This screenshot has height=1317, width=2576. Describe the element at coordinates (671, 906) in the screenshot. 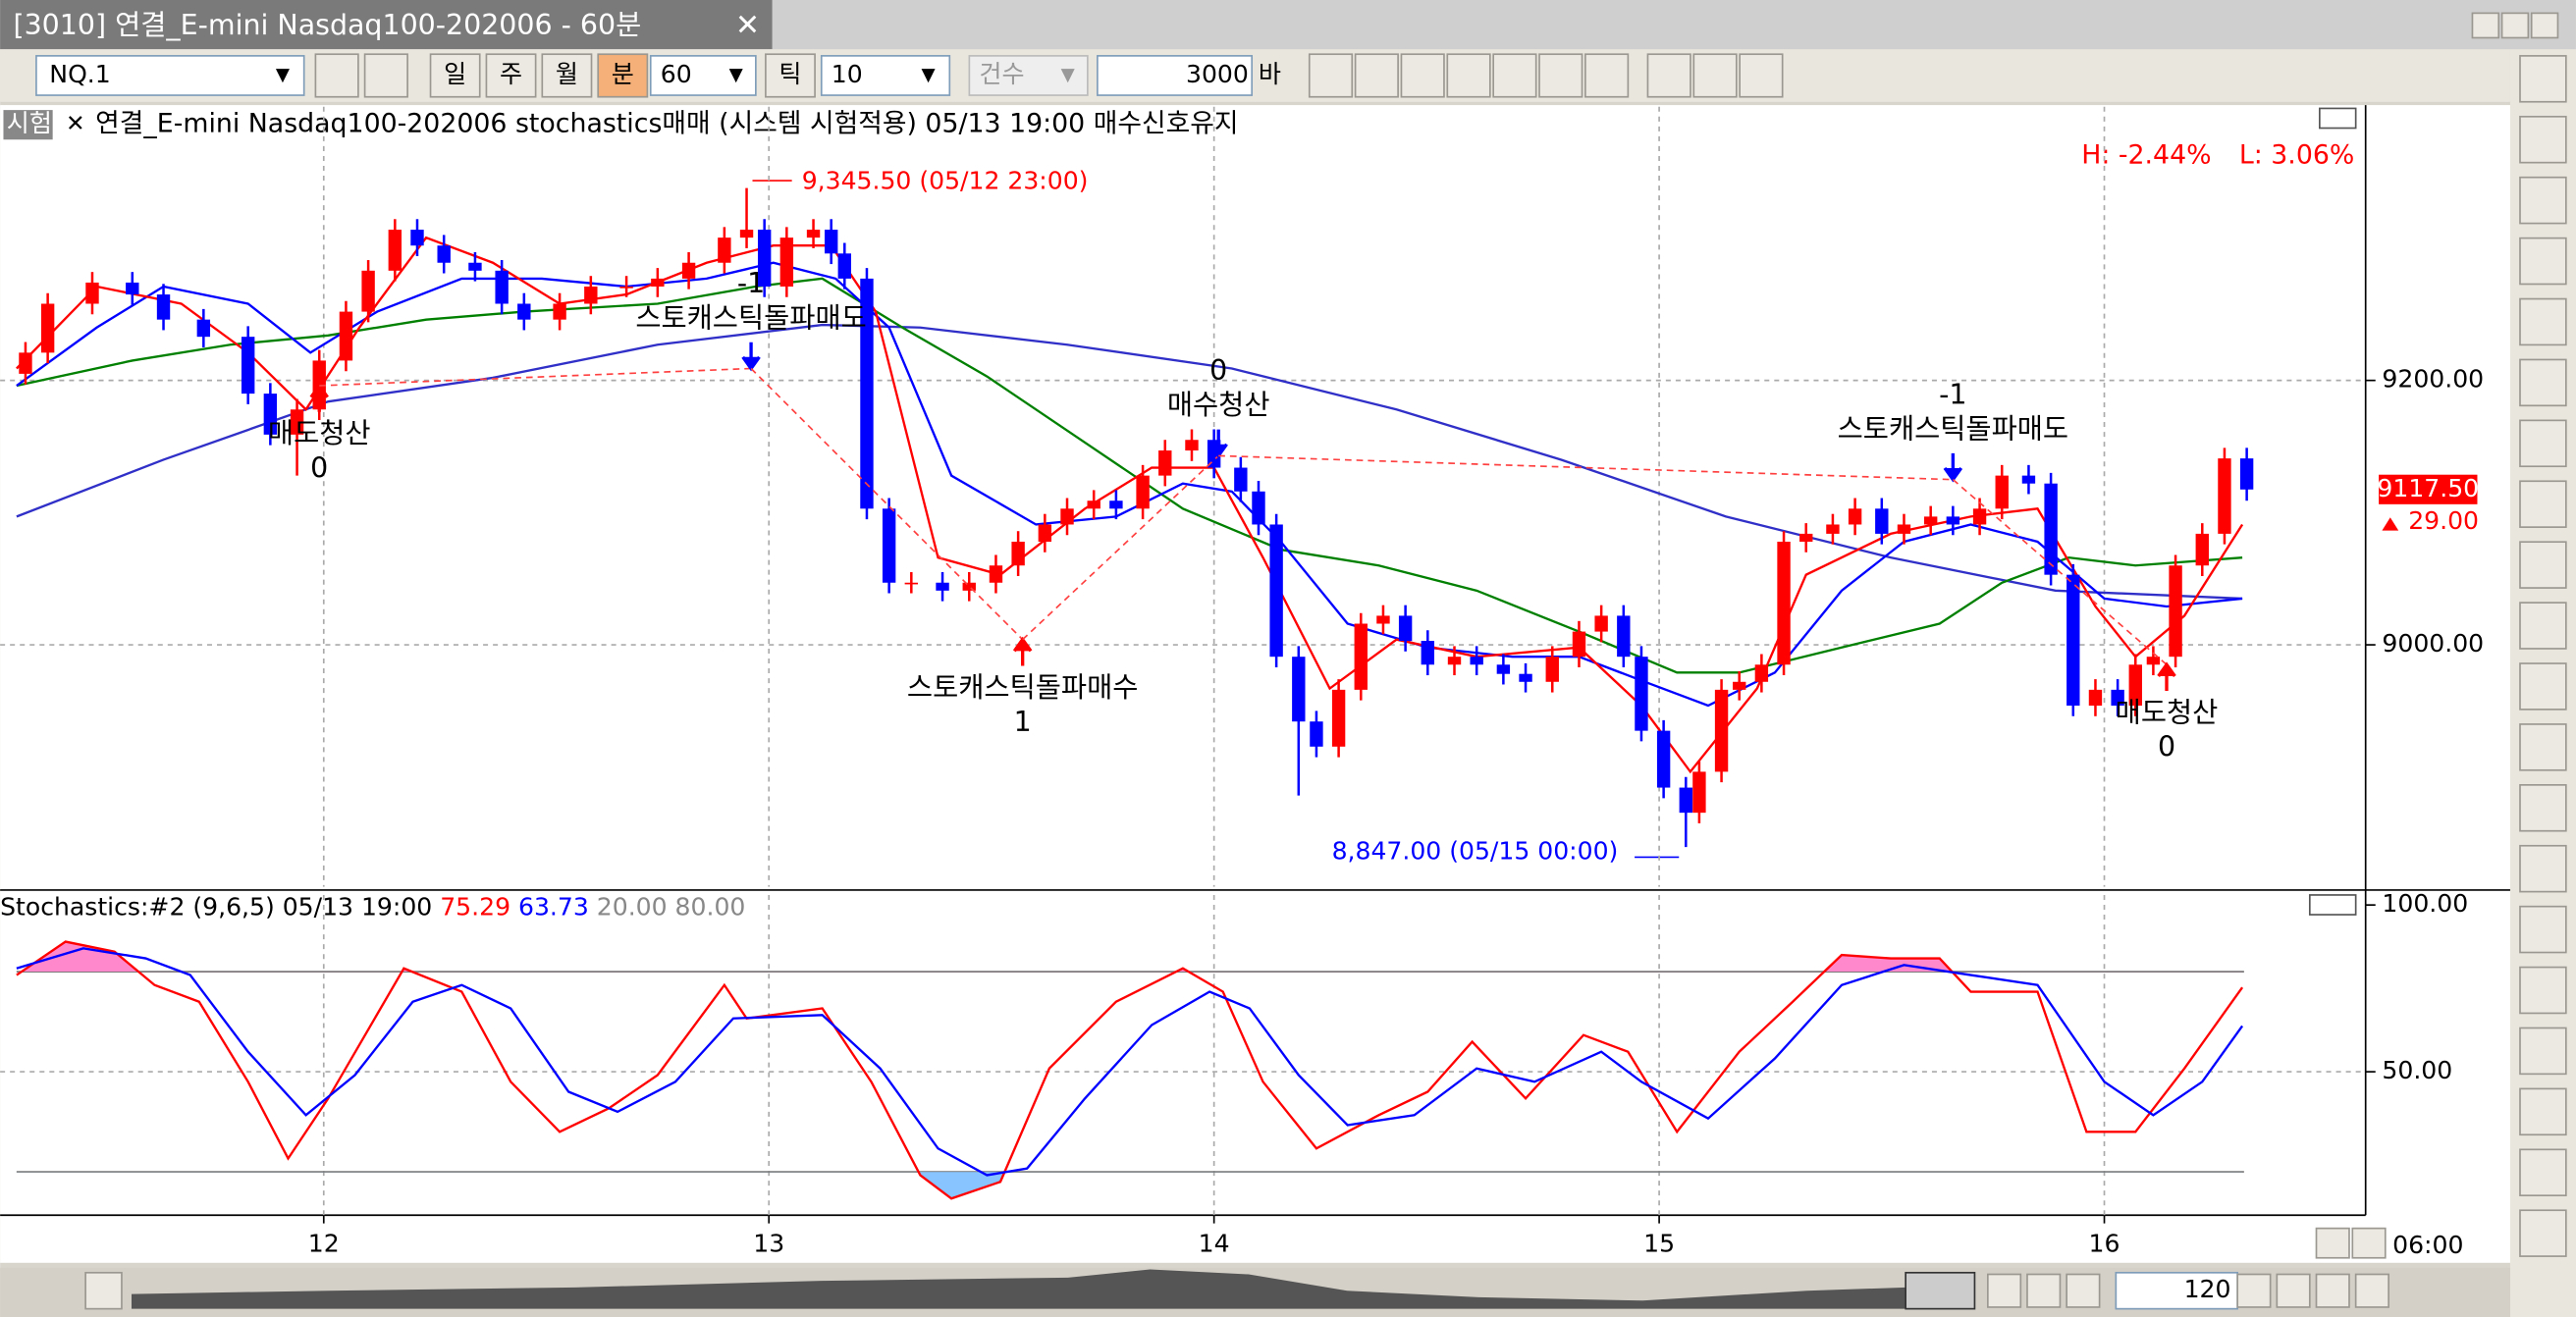

I see `reference-label: 20.00 80.00` at that location.